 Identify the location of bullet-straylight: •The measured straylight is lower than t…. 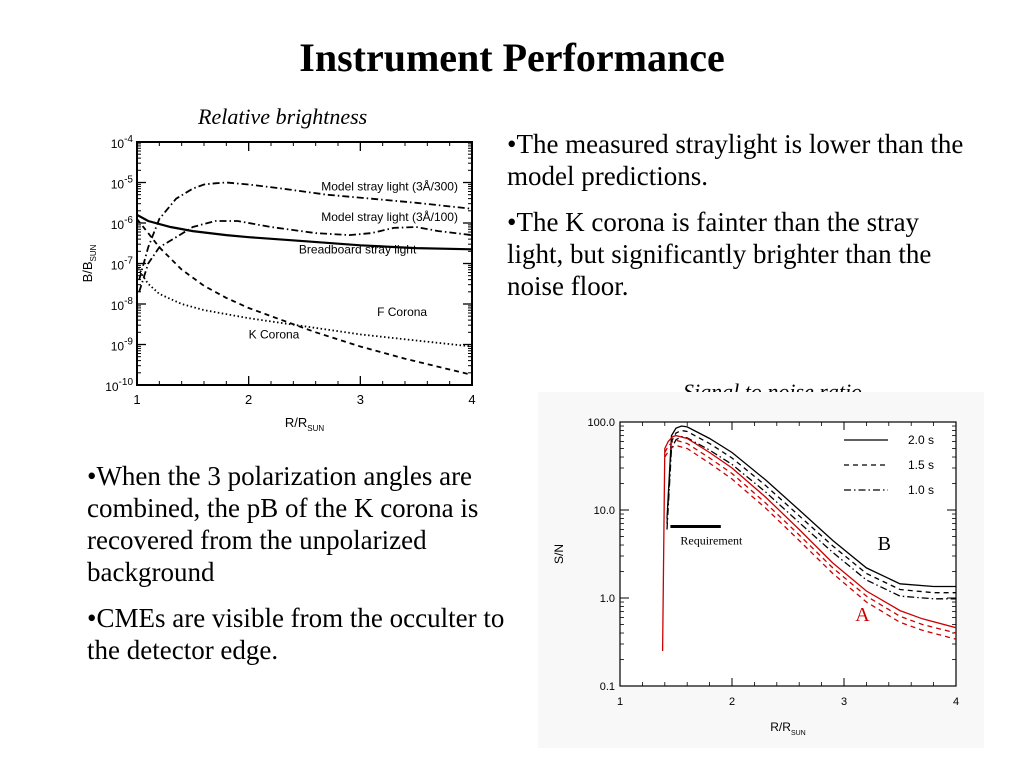
(735, 160).